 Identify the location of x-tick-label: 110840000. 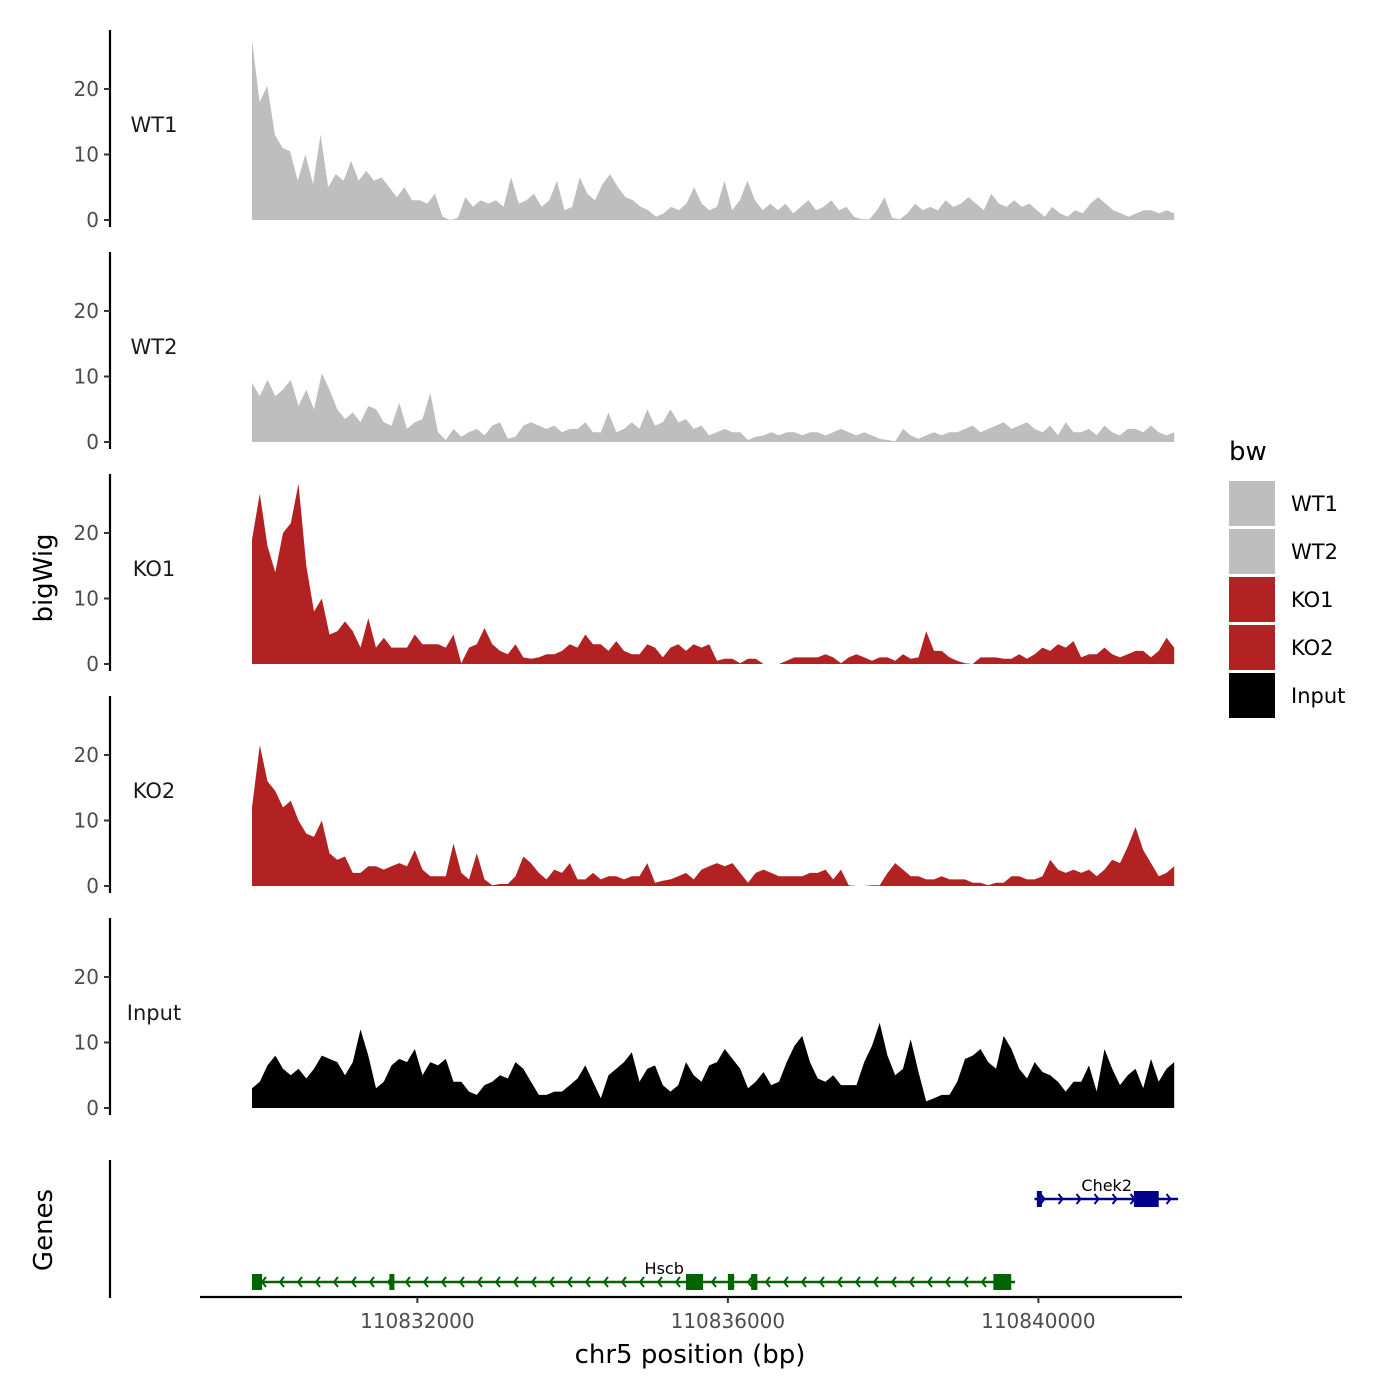
(1038, 1321).